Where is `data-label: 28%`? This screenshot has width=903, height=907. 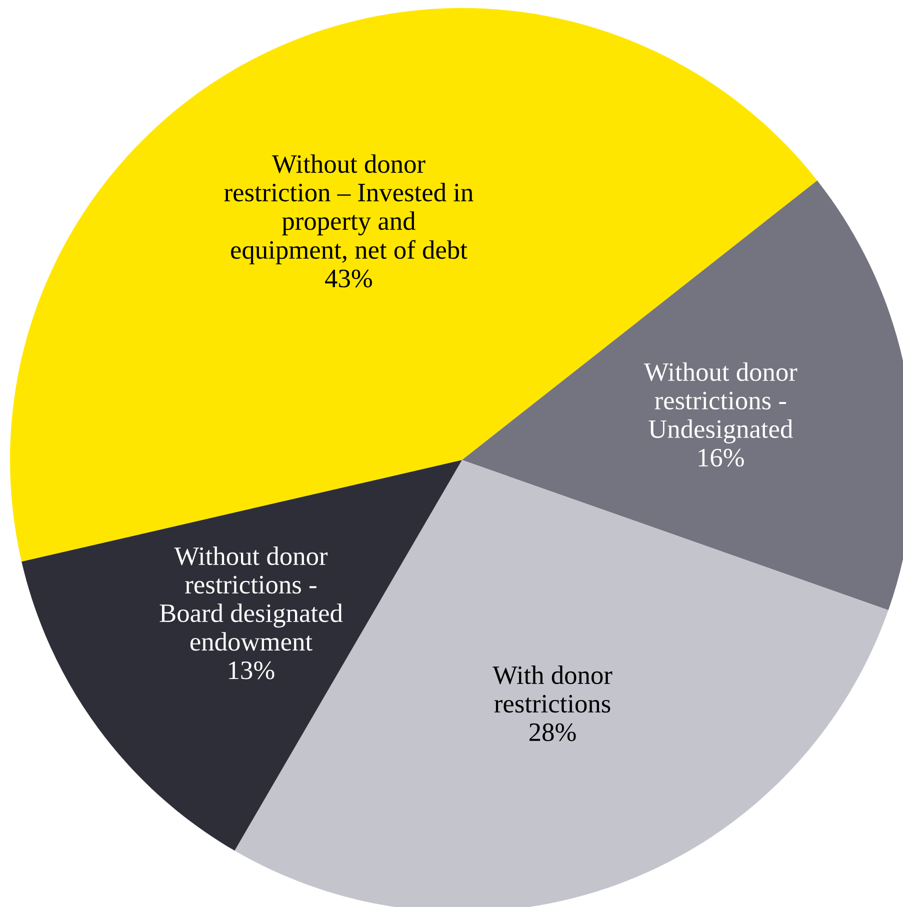 data-label: 28% is located at coordinates (552, 732).